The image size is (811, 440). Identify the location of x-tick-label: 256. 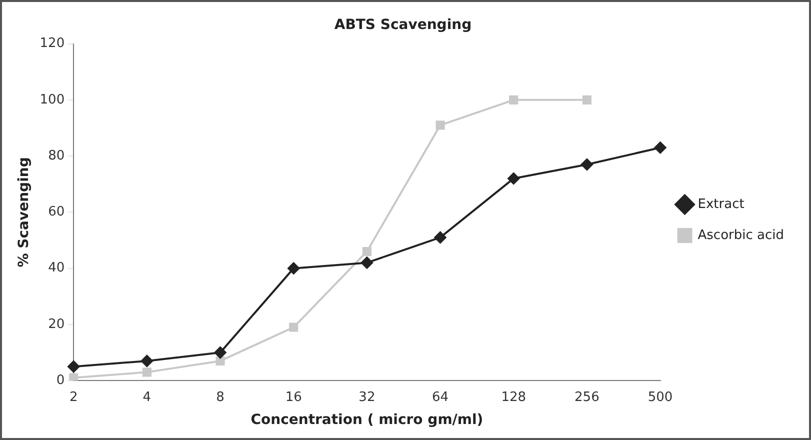
(587, 397).